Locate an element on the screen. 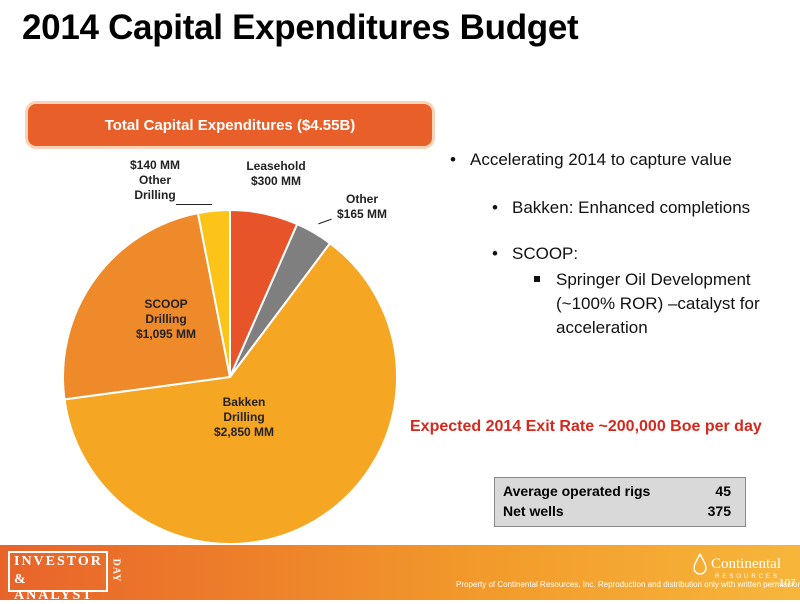  logo-side-text: DAY is located at coordinates (116, 570).